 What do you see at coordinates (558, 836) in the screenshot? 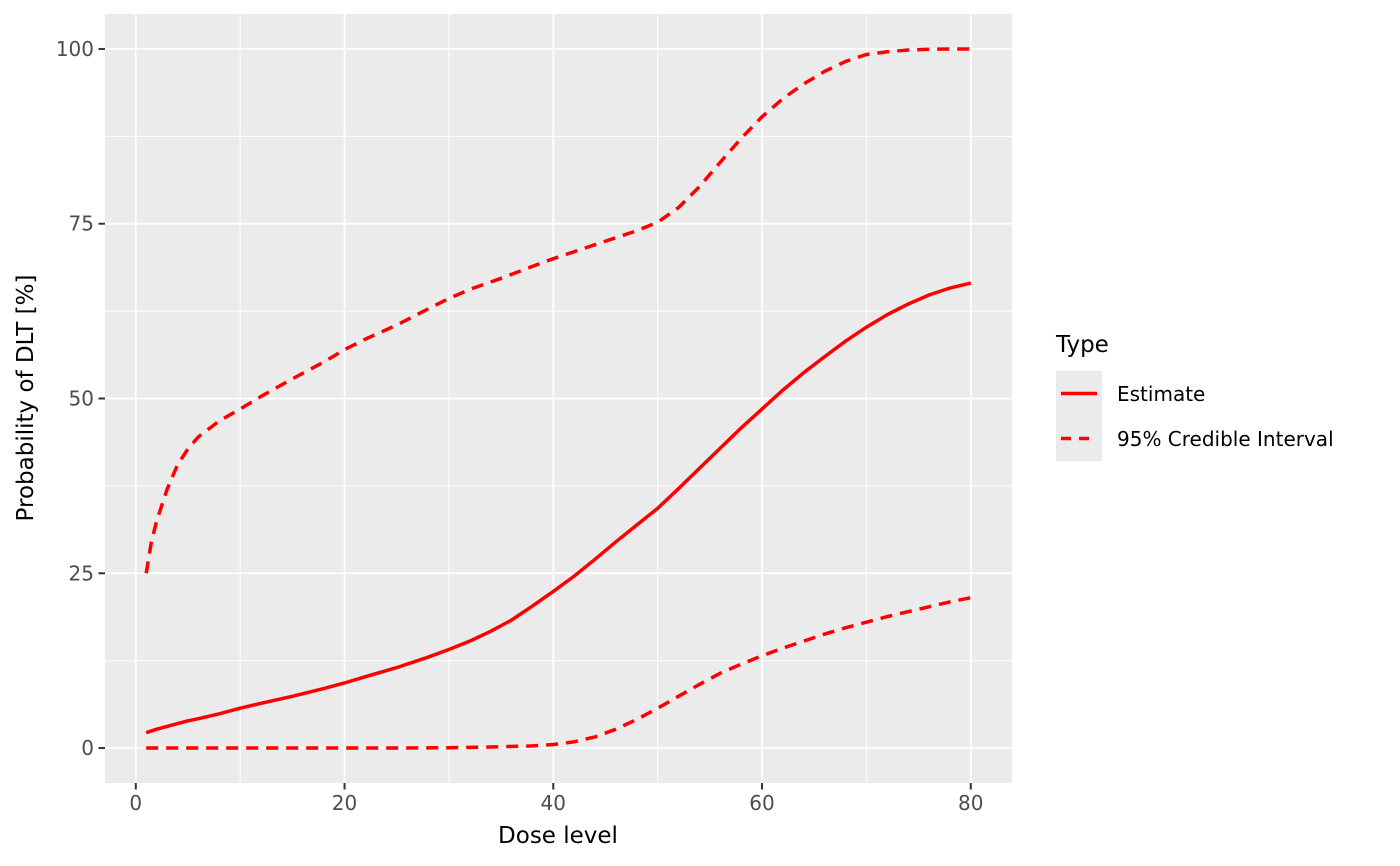
I see `x-axis-title: Dose level` at bounding box center [558, 836].